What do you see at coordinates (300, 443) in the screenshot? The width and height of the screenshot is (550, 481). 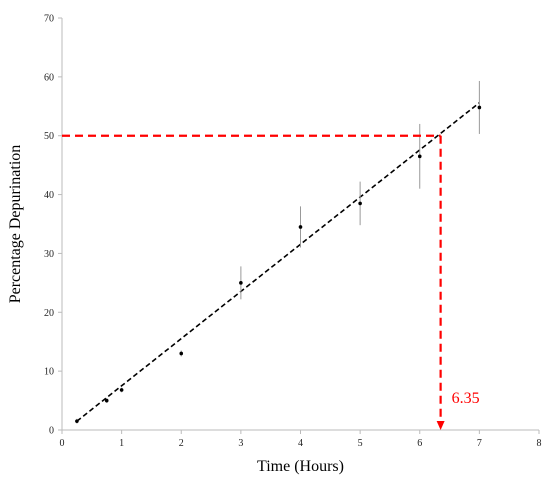 I see `x-tick-label: 4` at bounding box center [300, 443].